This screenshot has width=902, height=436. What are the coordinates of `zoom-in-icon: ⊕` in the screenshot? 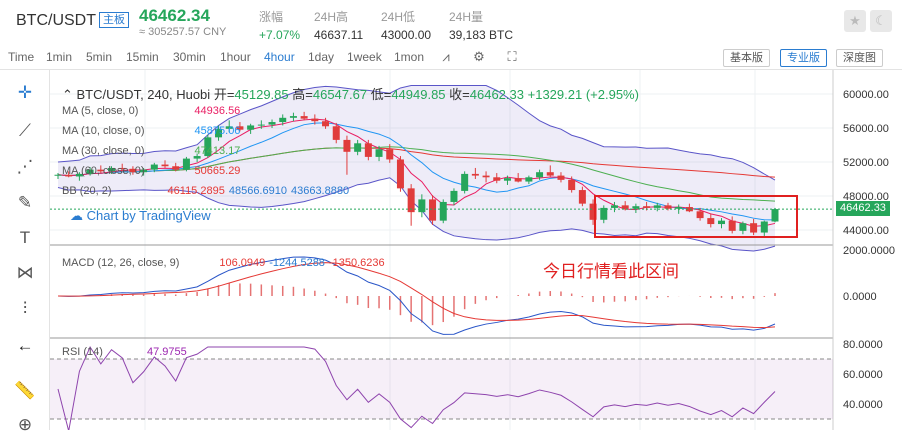 It's located at (25, 424).